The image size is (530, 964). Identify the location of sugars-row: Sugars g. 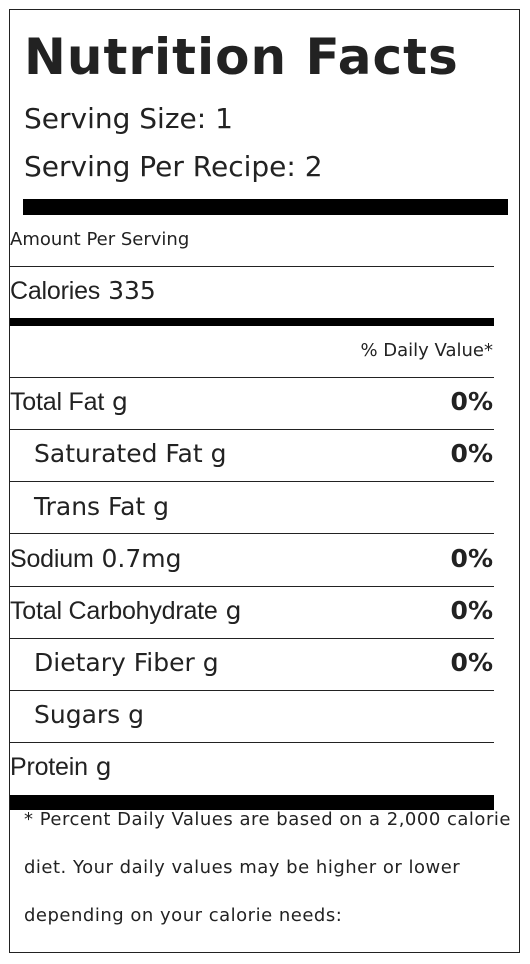
(89, 714).